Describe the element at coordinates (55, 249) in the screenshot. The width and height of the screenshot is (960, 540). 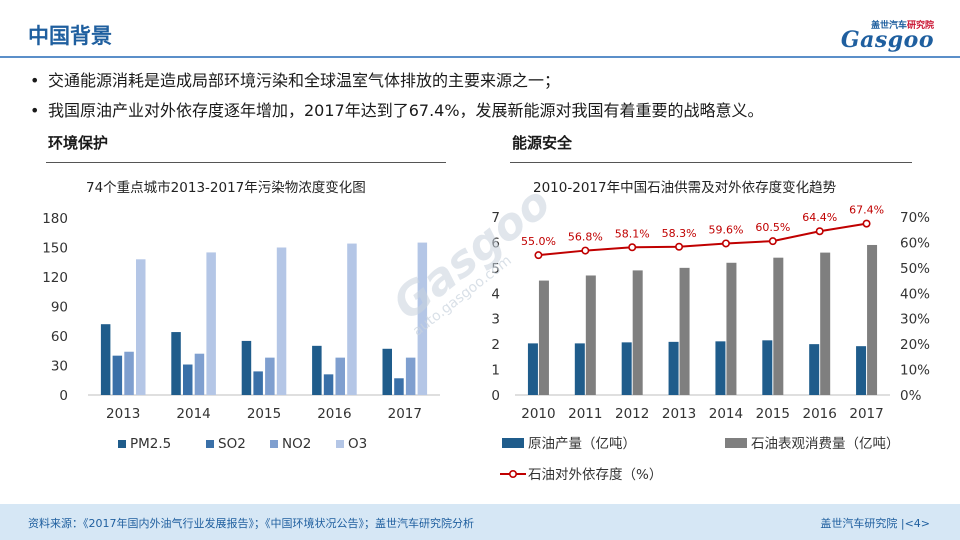
I see `y-tick-label: 150` at that location.